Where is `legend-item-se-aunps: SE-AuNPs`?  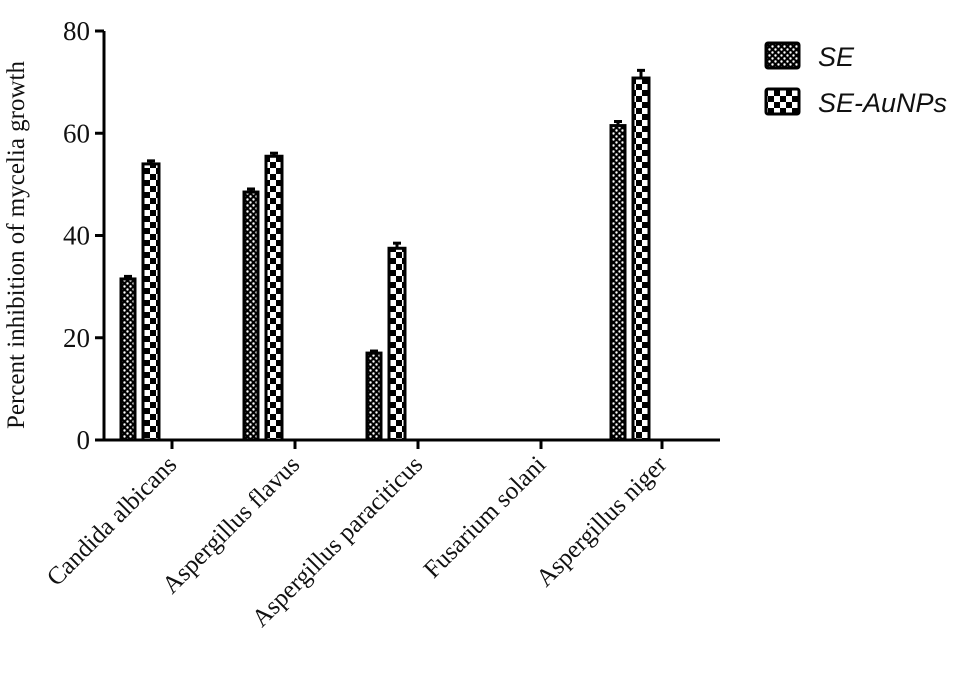
legend-item-se-aunps: SE-AuNPs is located at coordinates (855, 102).